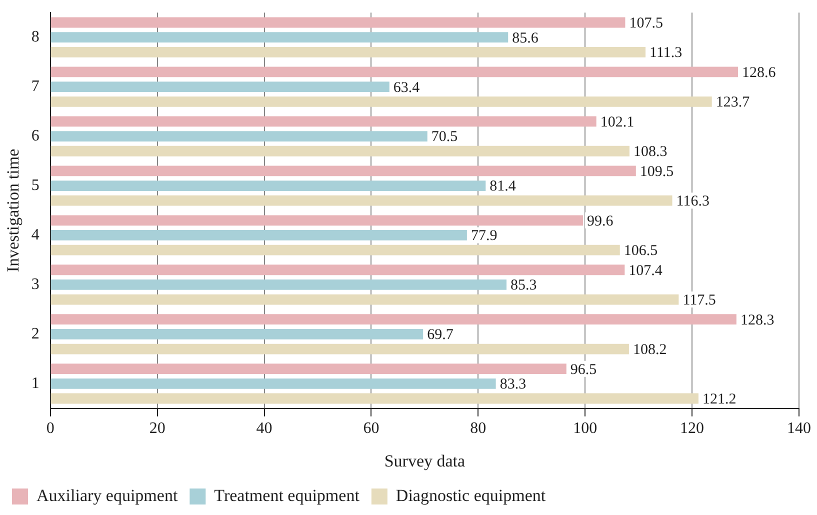 This screenshot has height=515, width=817. I want to click on x-tick-label: 0, so click(50, 429).